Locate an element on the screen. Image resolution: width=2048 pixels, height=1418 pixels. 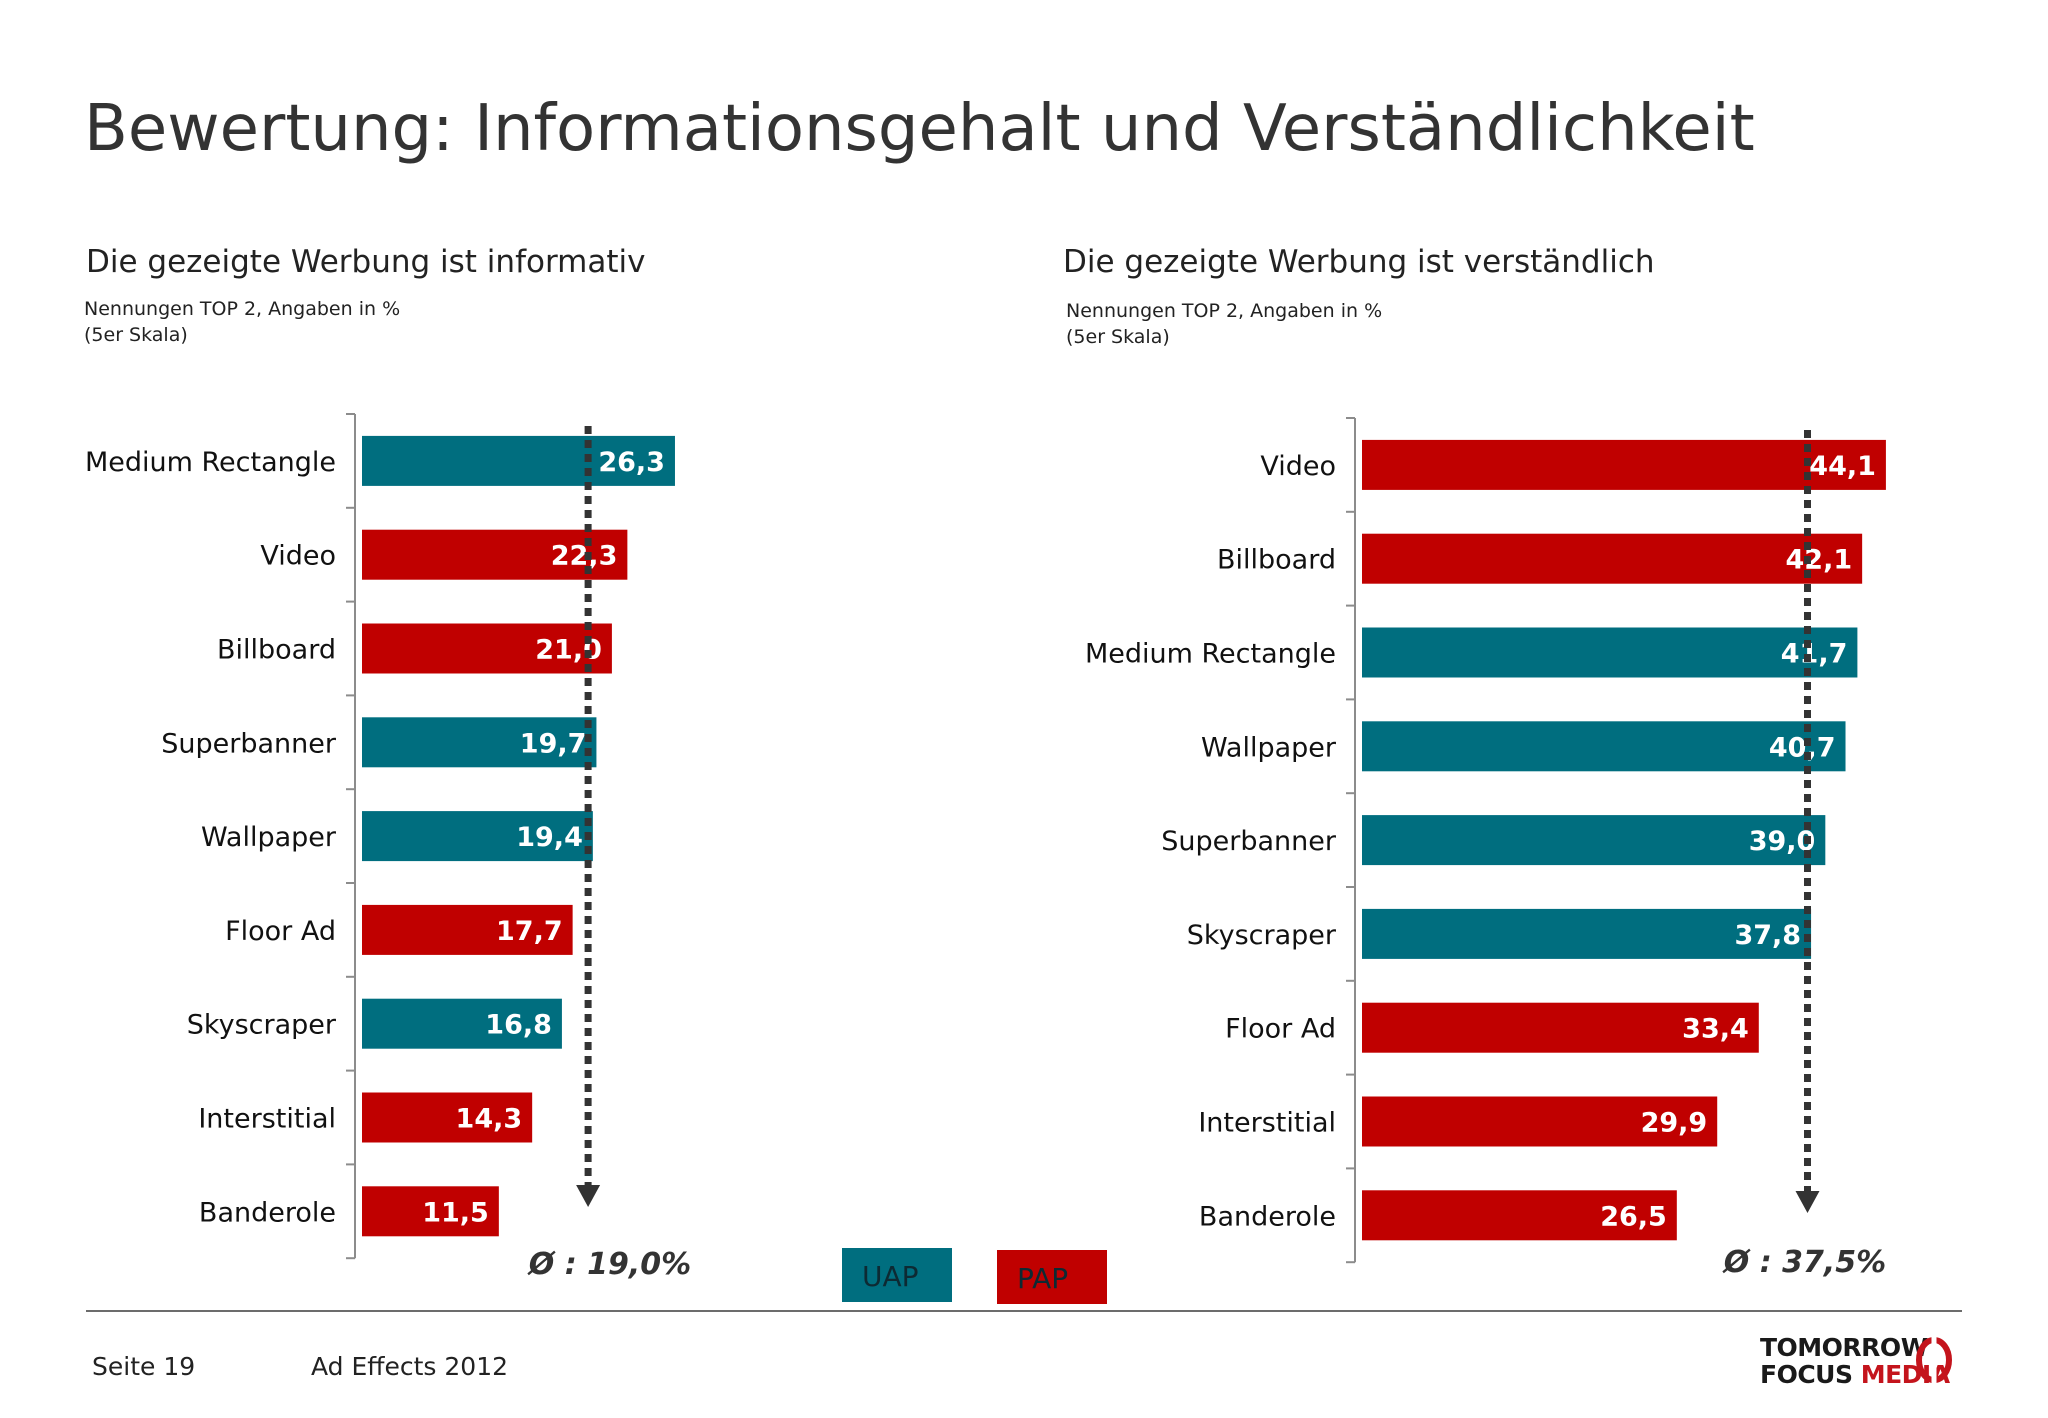
left-bar-value-4: 19,4 is located at coordinates (549, 837).